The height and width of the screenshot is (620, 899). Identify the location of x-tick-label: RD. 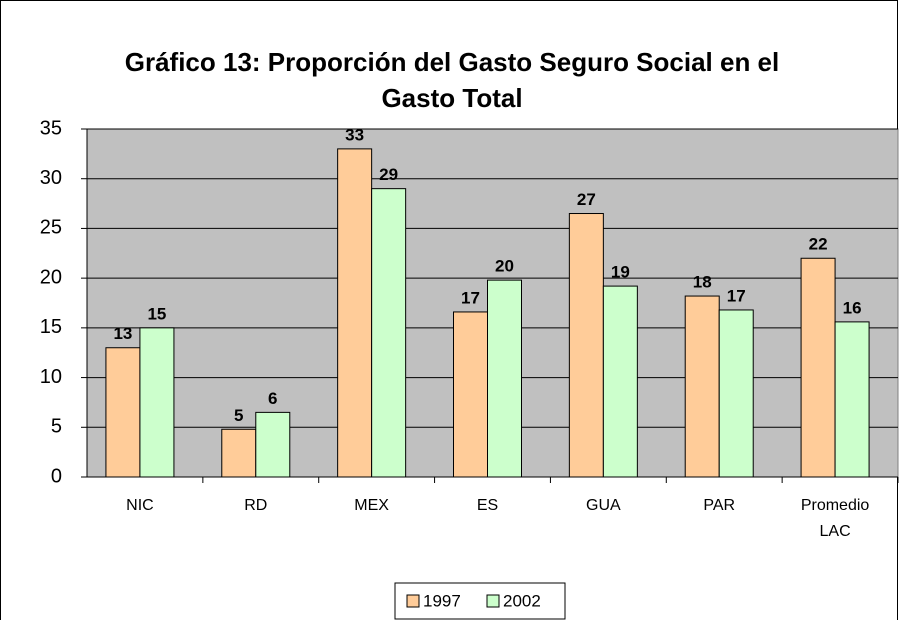
(256, 505).